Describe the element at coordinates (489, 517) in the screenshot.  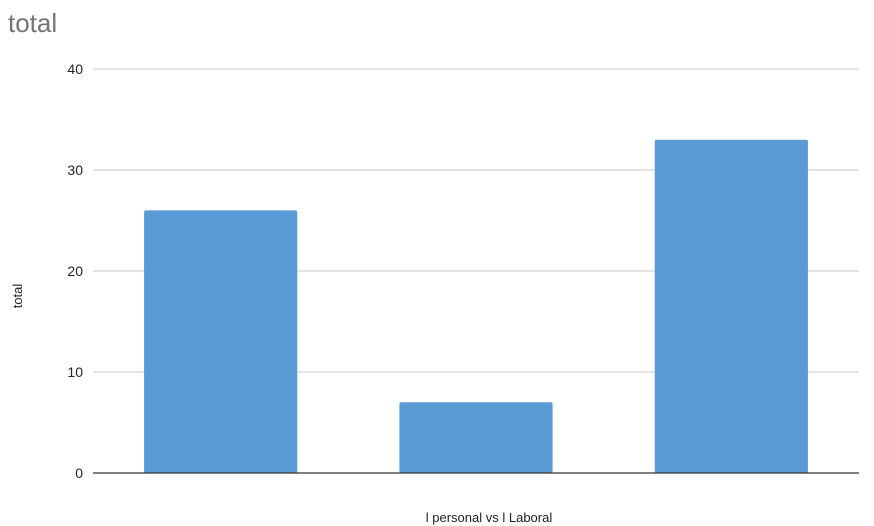
I see `x-axis-title: l personal vs l Laboral` at that location.